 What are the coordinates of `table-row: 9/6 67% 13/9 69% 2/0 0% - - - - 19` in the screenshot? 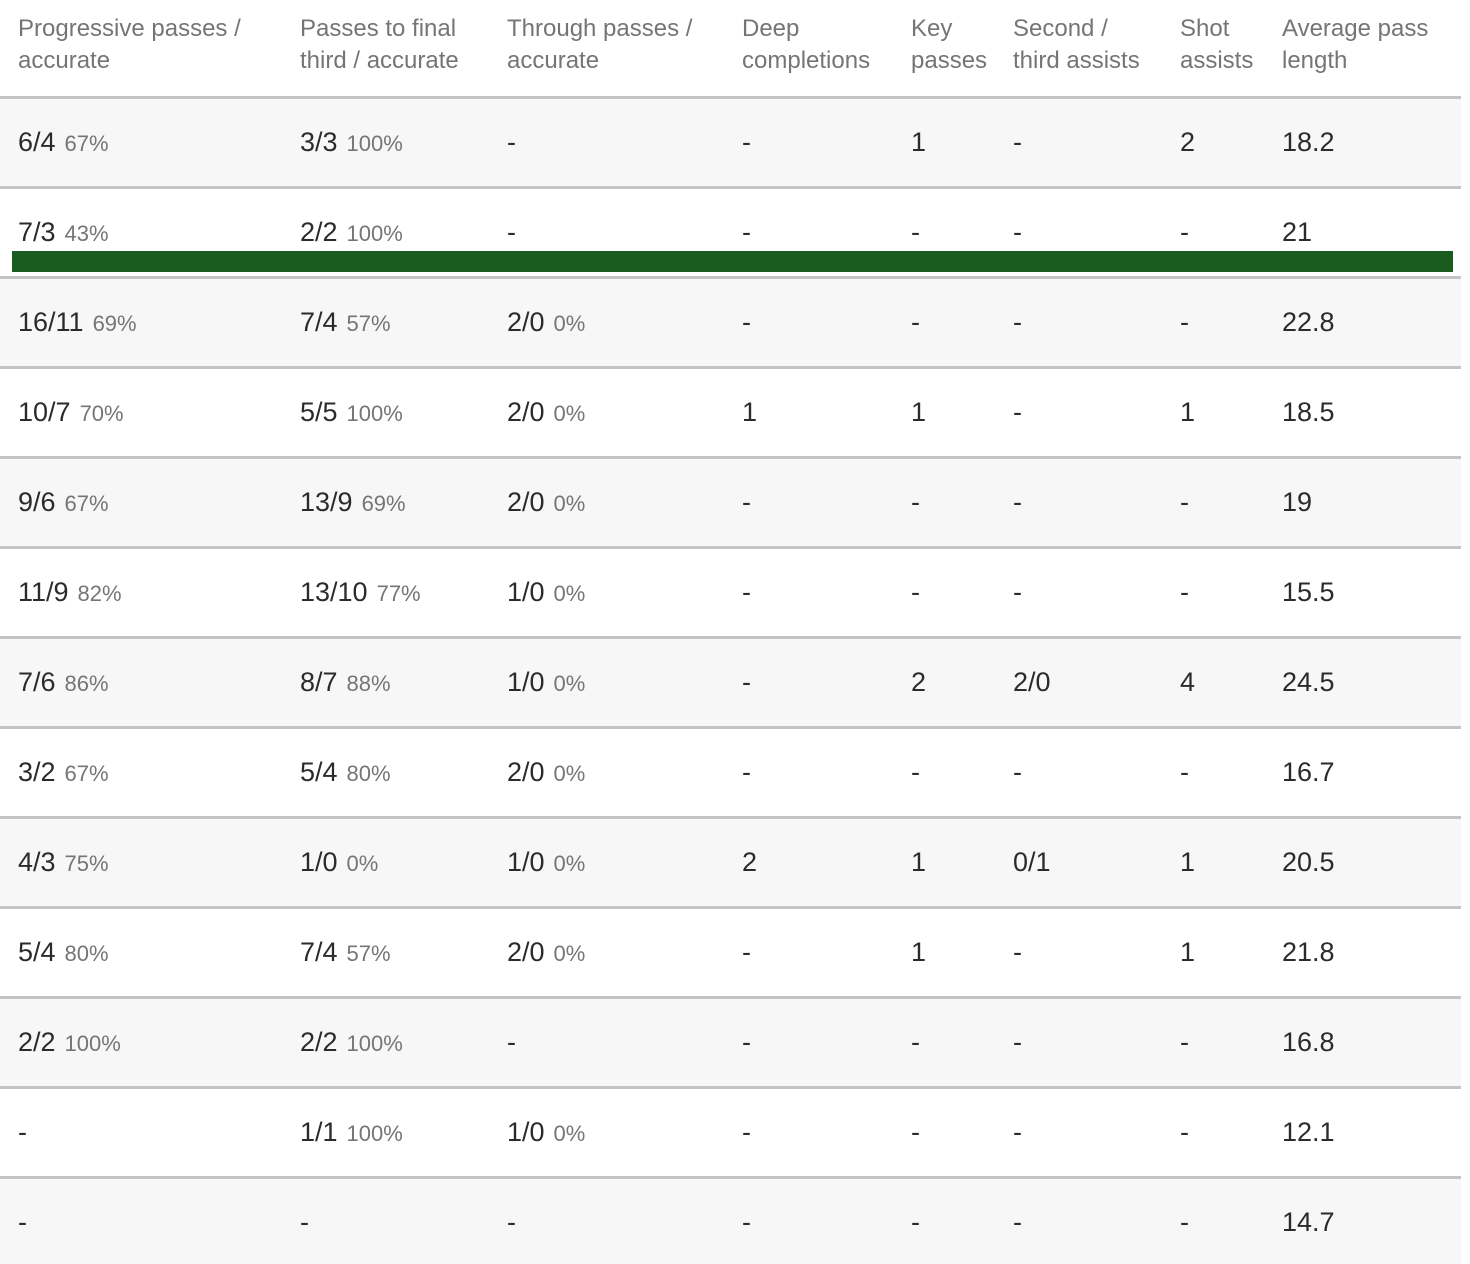 It's located at (730, 501).